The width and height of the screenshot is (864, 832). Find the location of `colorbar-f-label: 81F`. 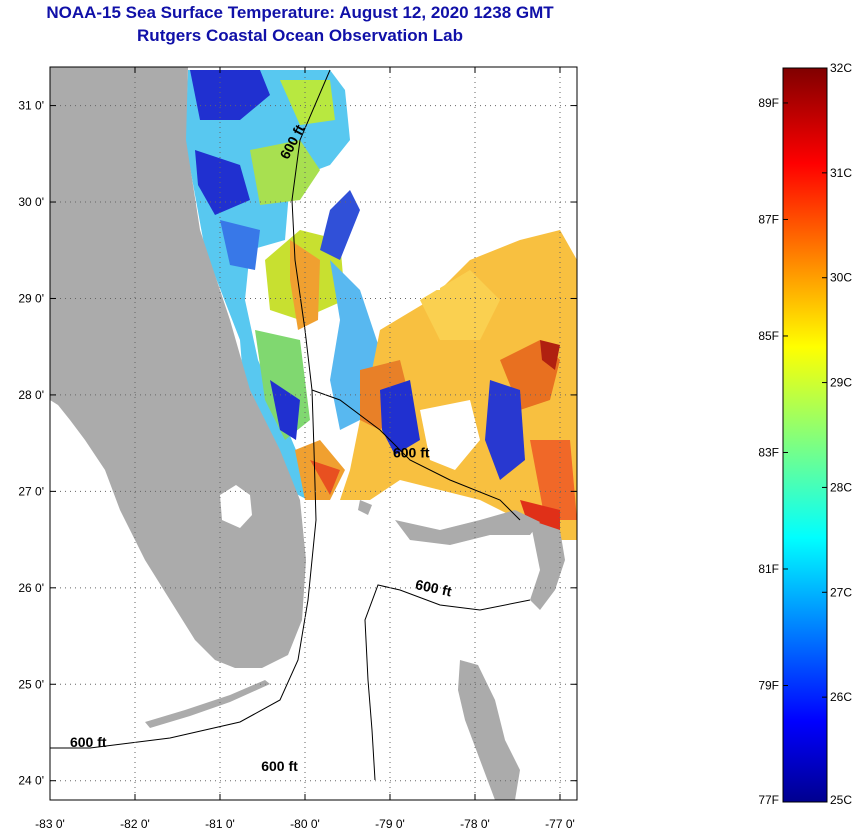

colorbar-f-label: 81F is located at coordinates (768, 569).